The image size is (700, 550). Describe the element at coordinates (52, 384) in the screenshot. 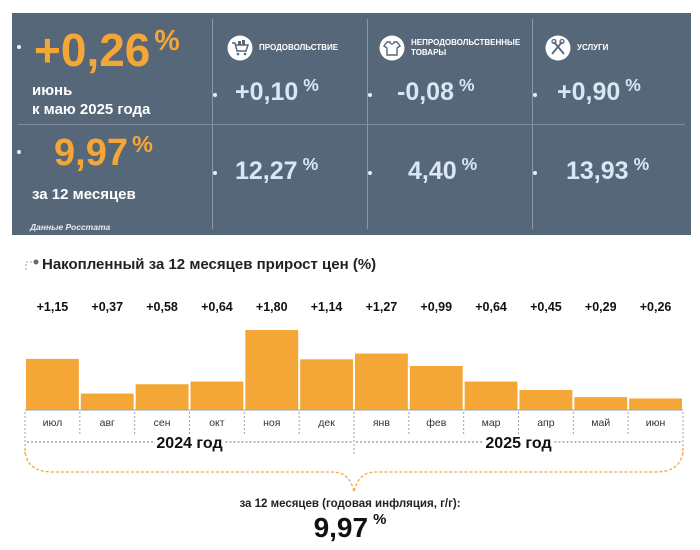

I see `bar-июл` at that location.